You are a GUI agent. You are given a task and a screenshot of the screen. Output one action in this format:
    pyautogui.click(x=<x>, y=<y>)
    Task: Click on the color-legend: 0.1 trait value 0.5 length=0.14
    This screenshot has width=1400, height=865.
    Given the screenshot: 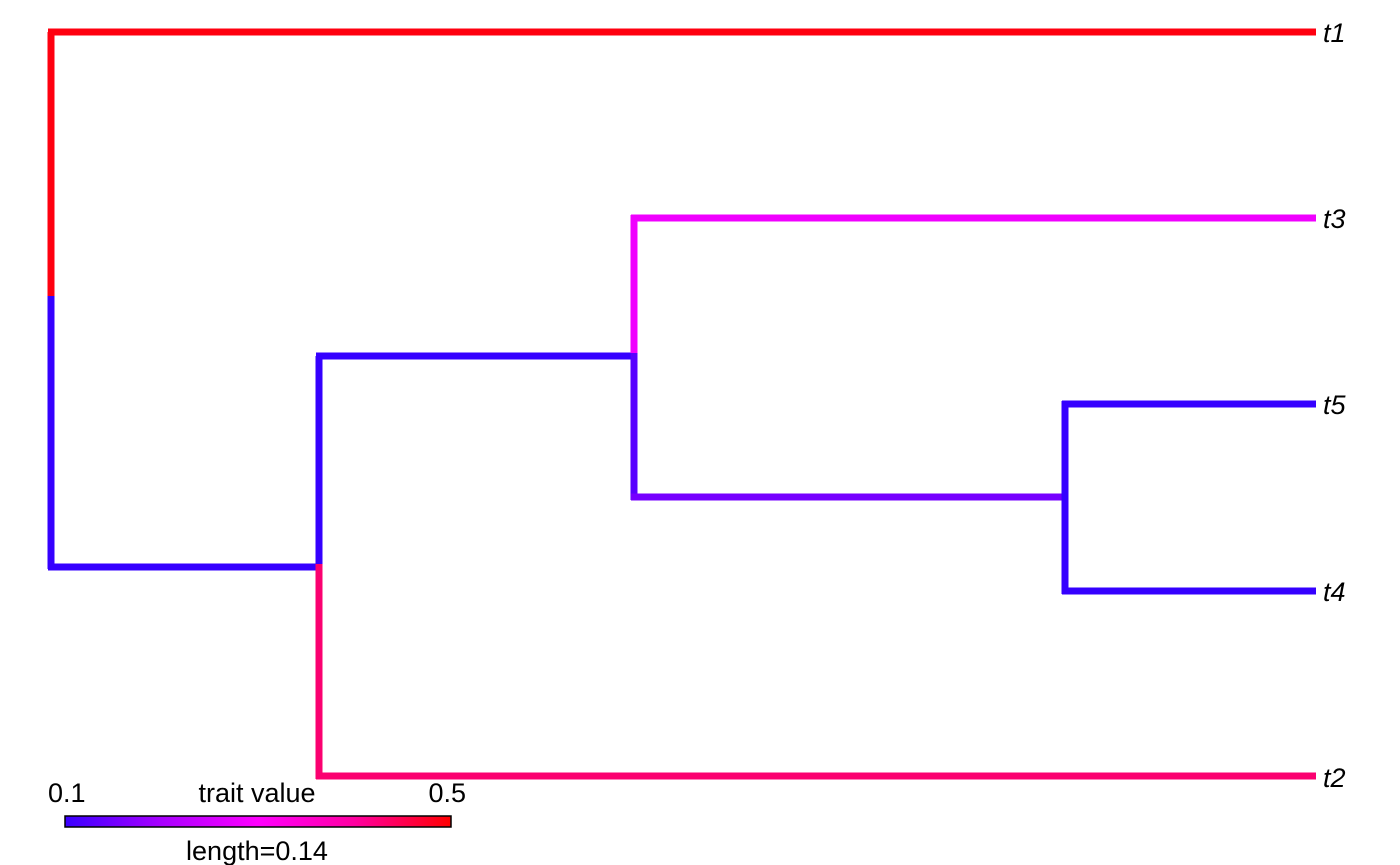 What is the action you would take?
    pyautogui.click(x=257, y=821)
    